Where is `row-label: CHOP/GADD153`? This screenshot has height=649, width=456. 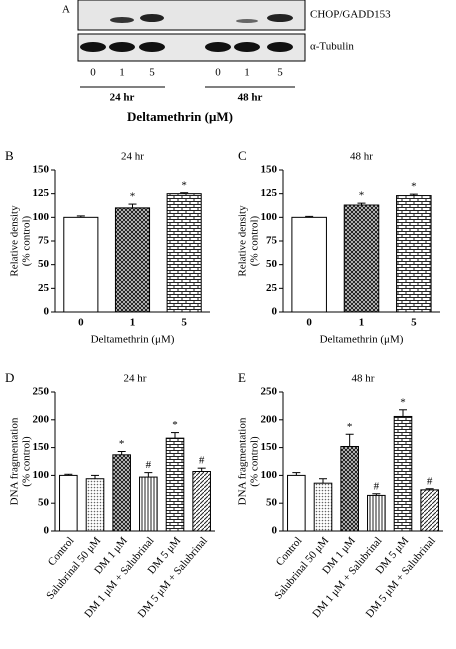 row-label: CHOP/GADD153 is located at coordinates (350, 15).